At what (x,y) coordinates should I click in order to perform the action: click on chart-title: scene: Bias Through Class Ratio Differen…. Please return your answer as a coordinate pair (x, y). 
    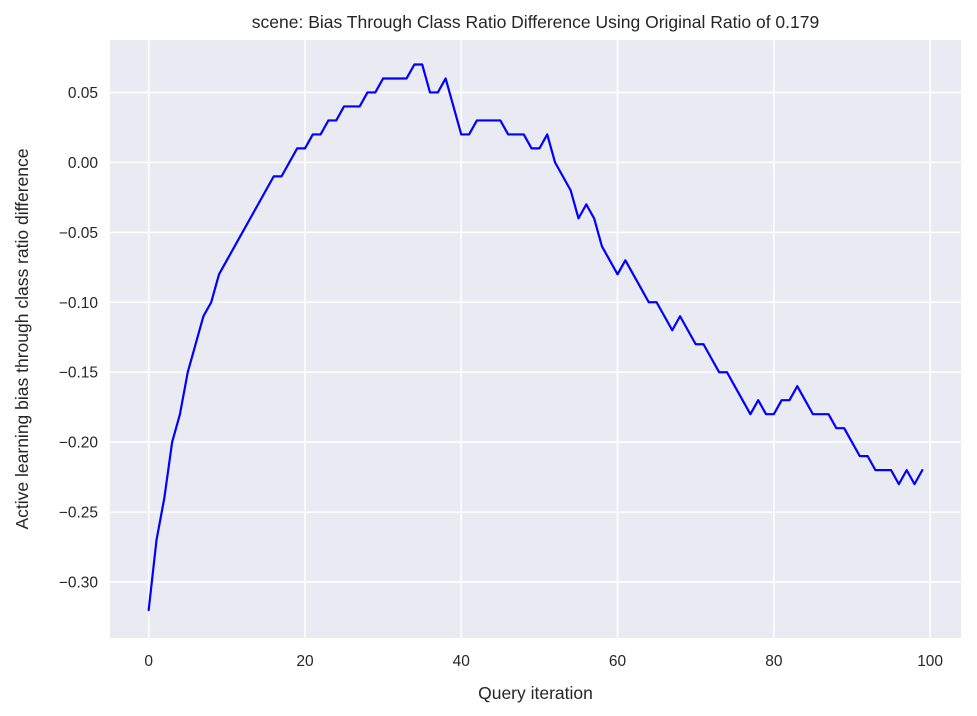
    Looking at the image, I should click on (535, 22).